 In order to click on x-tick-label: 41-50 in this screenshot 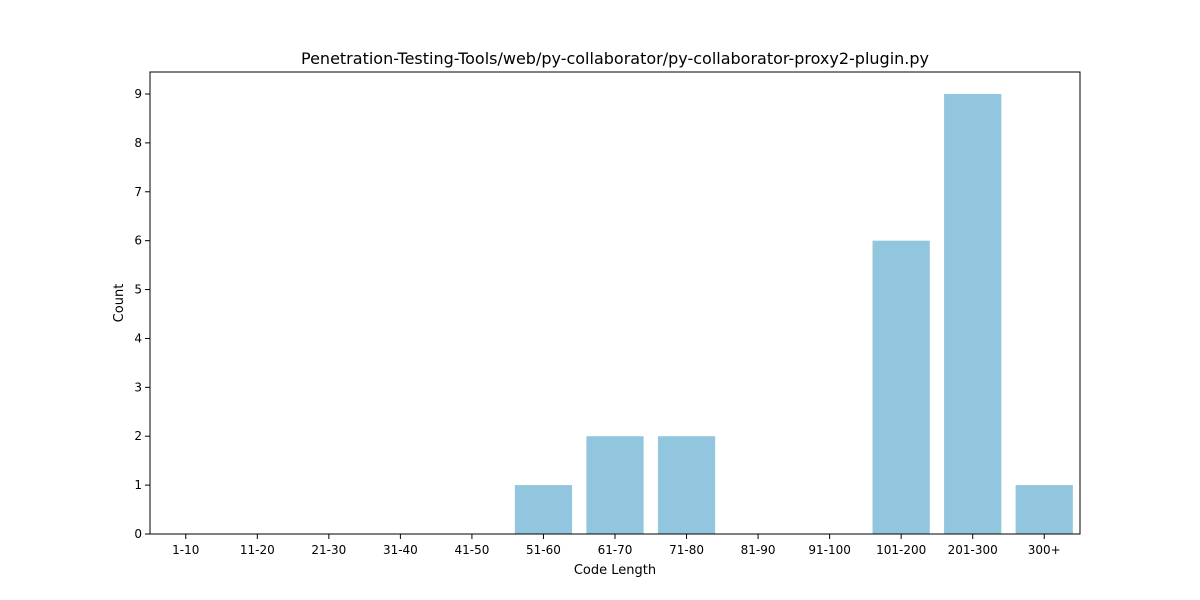, I will do `click(471, 550)`.